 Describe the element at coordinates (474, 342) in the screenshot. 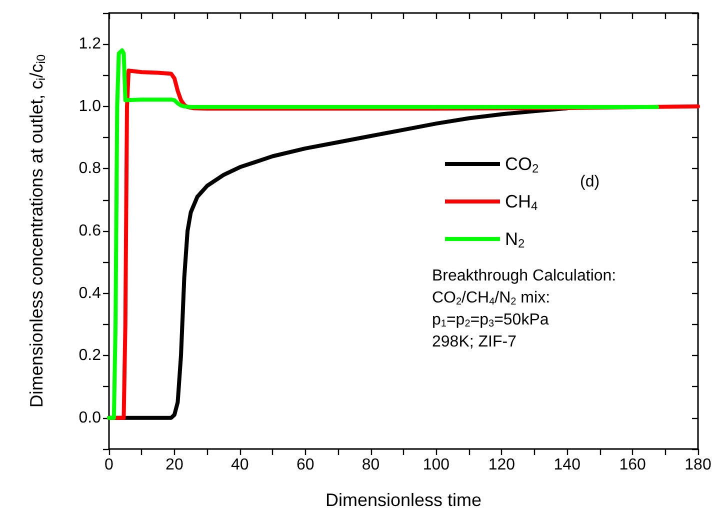

I see `annotation: 298K; ZIF-7` at that location.